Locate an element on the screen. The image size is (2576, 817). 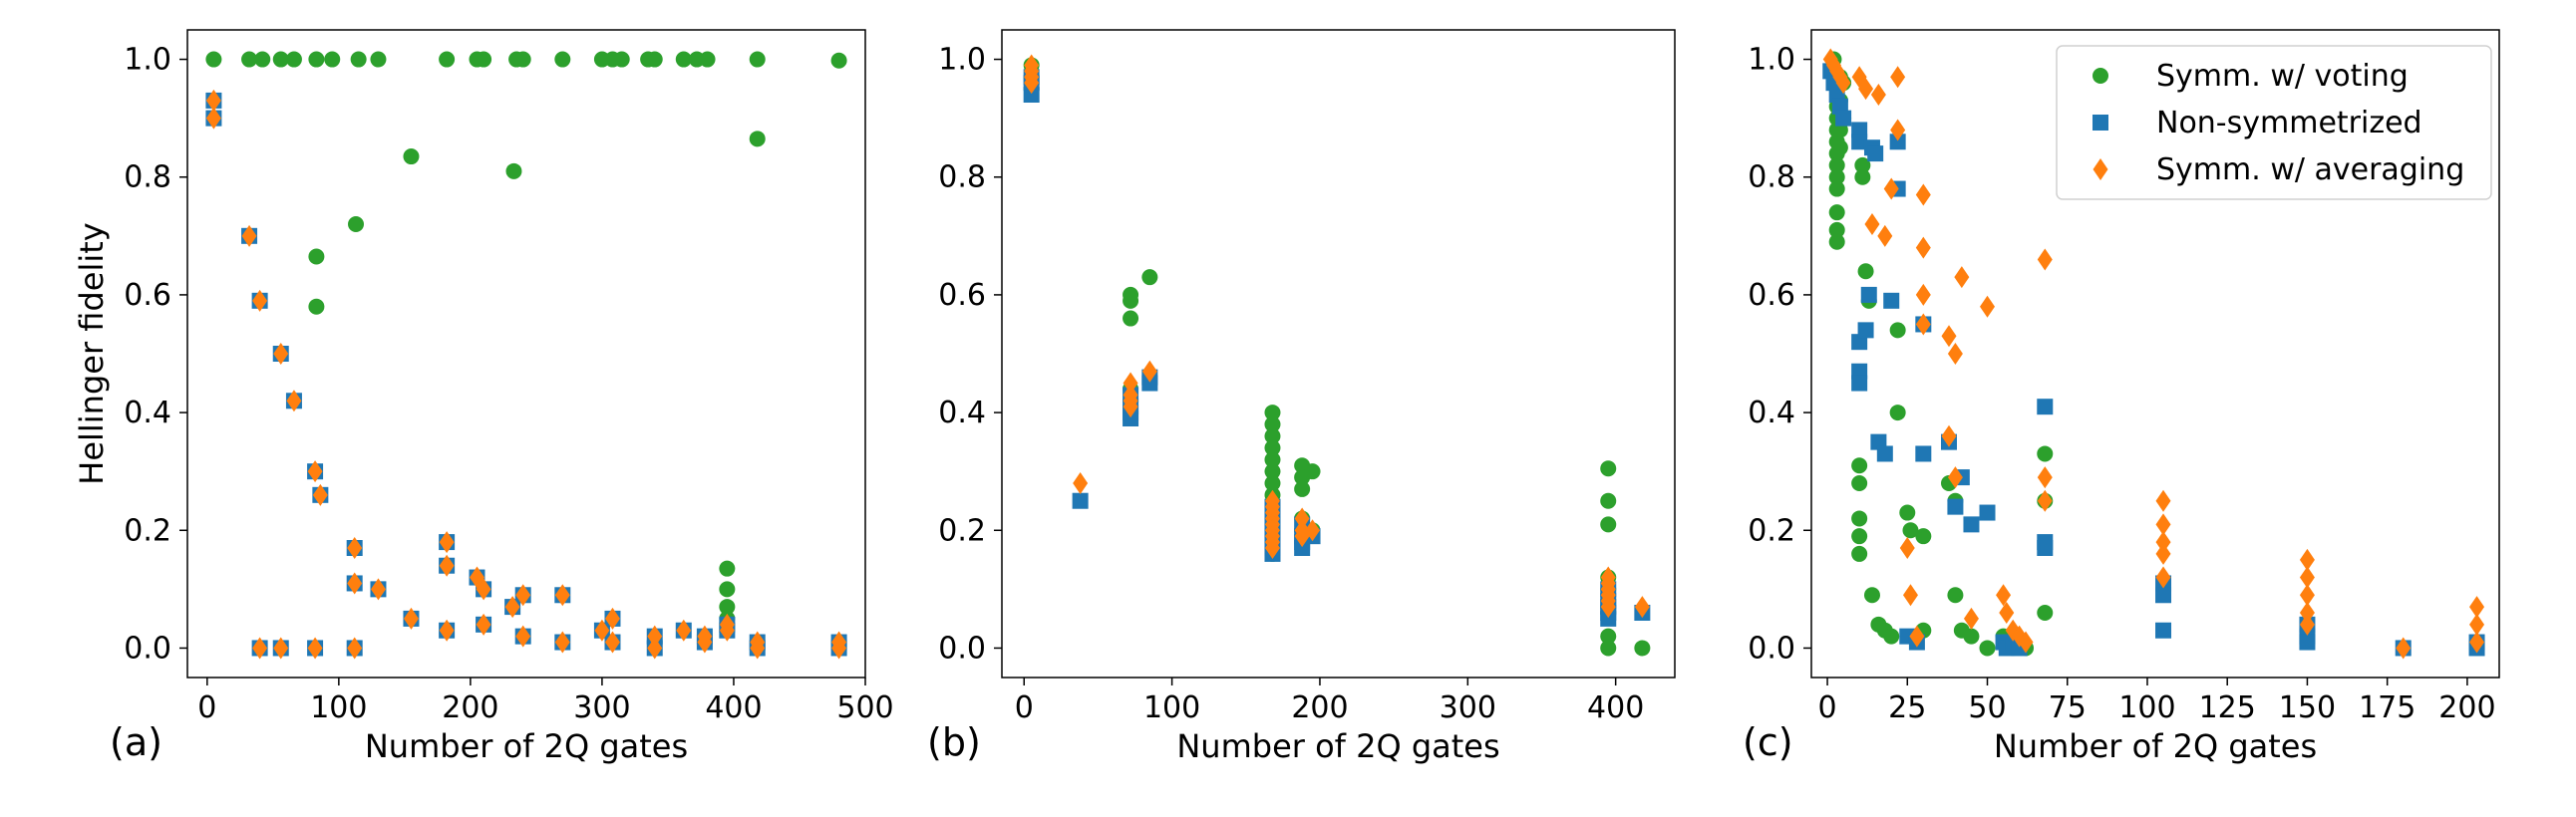
x-axis-title: Number of 2Q gates is located at coordinates (1337, 746).